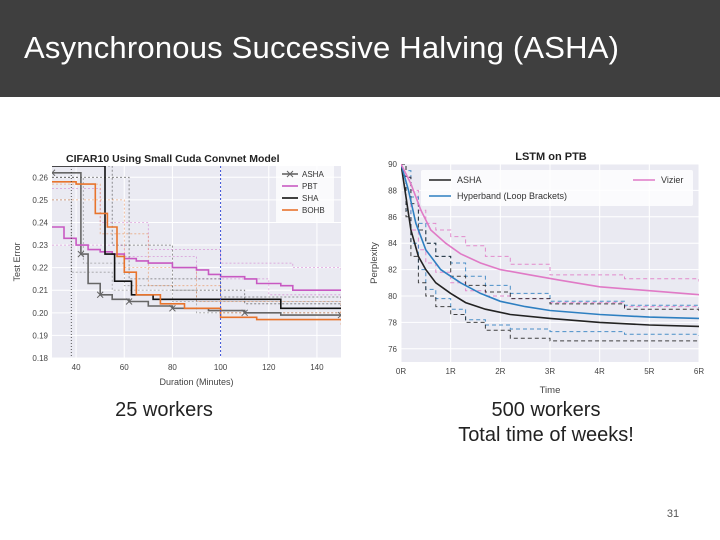 This screenshot has height=540, width=720. Describe the element at coordinates (546, 410) in the screenshot. I see `caption-right-line1: 500 workers` at that location.